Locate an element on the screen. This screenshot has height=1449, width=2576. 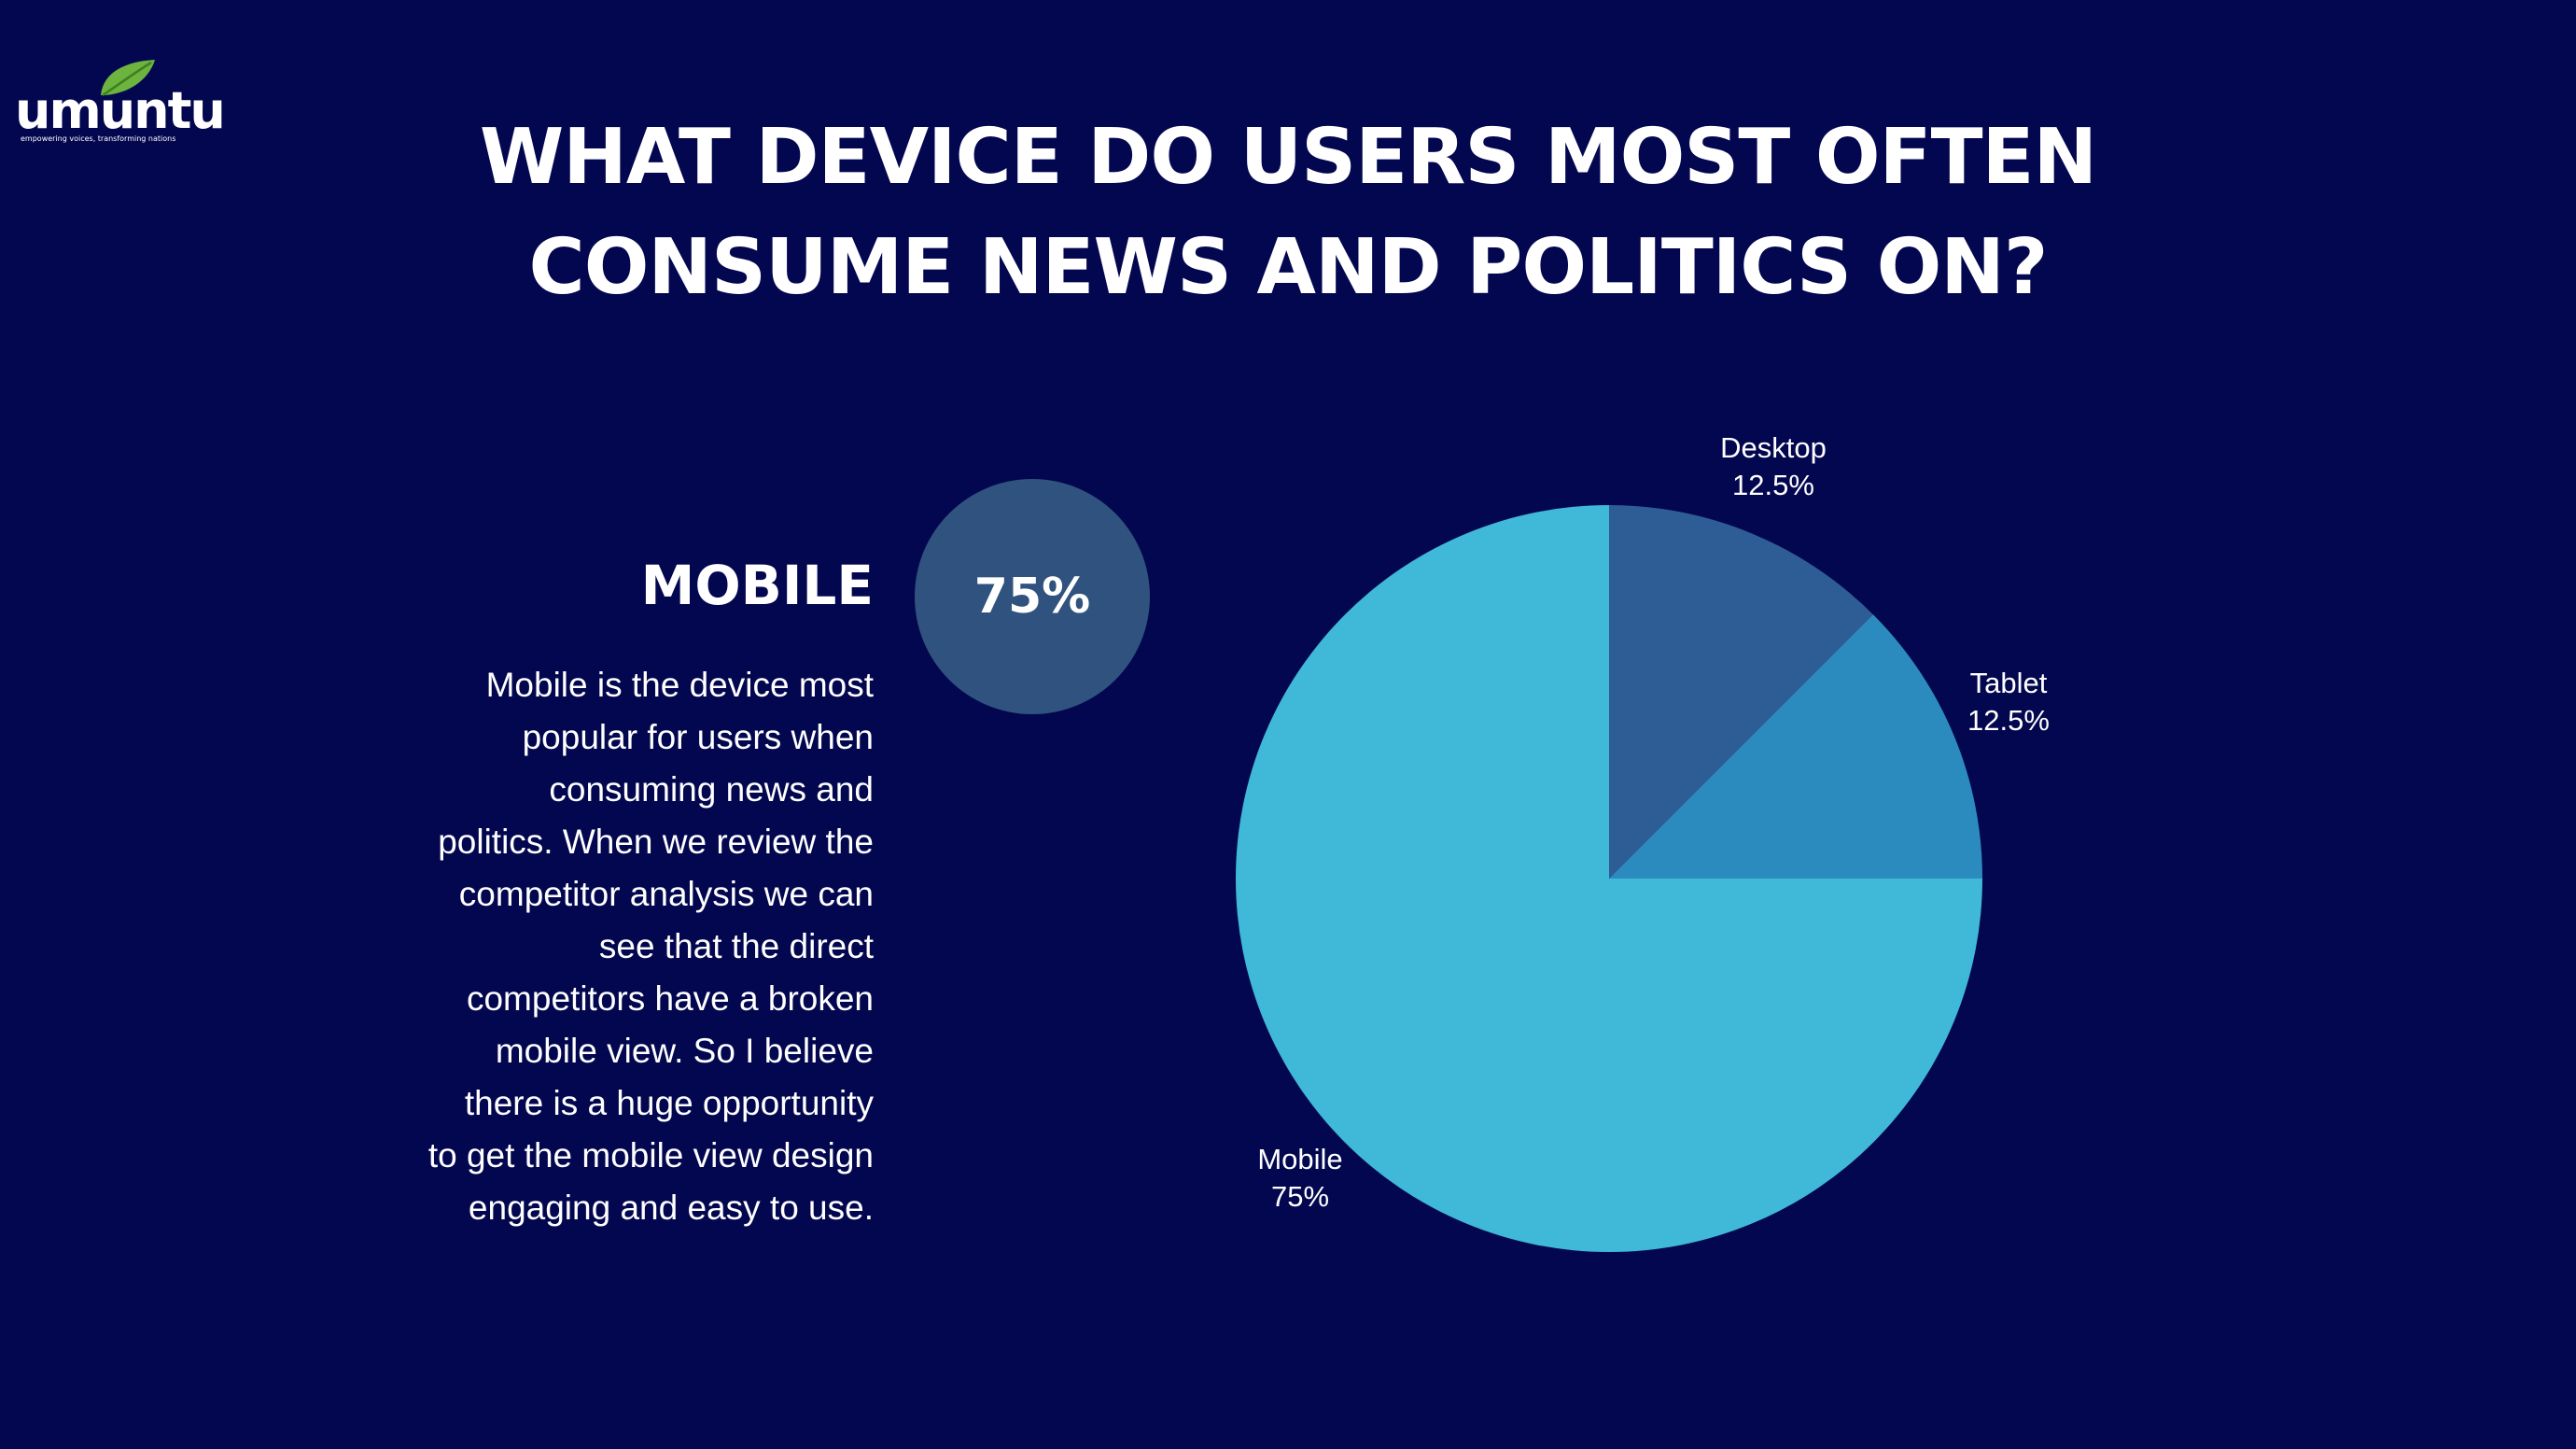
slice-label-mobile: Mobile is located at coordinates (1299, 1159).